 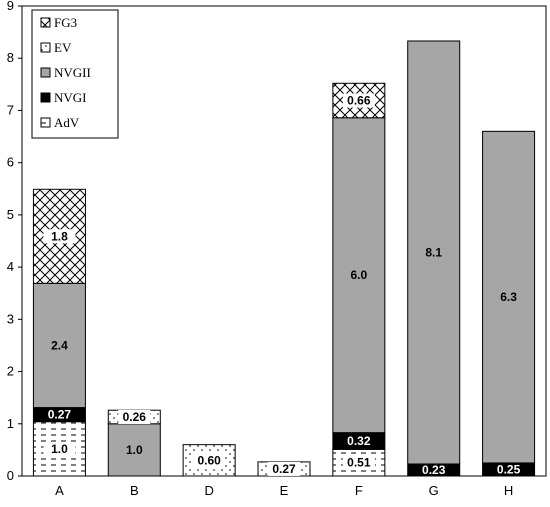 I want to click on value-label: 0.60, so click(x=209, y=460).